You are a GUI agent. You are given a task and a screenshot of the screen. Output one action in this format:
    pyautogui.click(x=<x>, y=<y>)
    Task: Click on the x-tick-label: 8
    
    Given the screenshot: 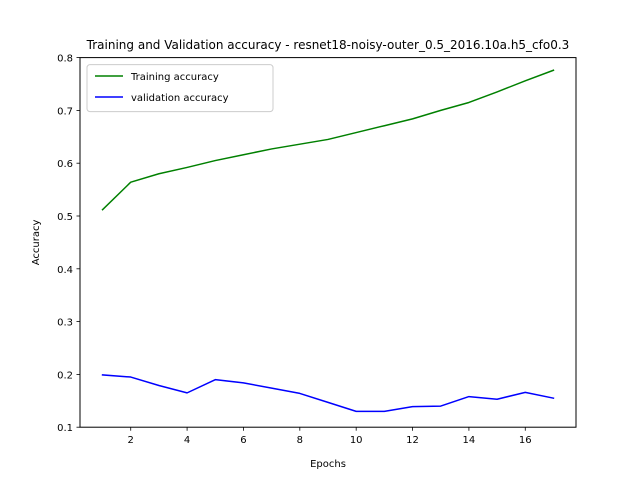 What is the action you would take?
    pyautogui.click(x=300, y=440)
    